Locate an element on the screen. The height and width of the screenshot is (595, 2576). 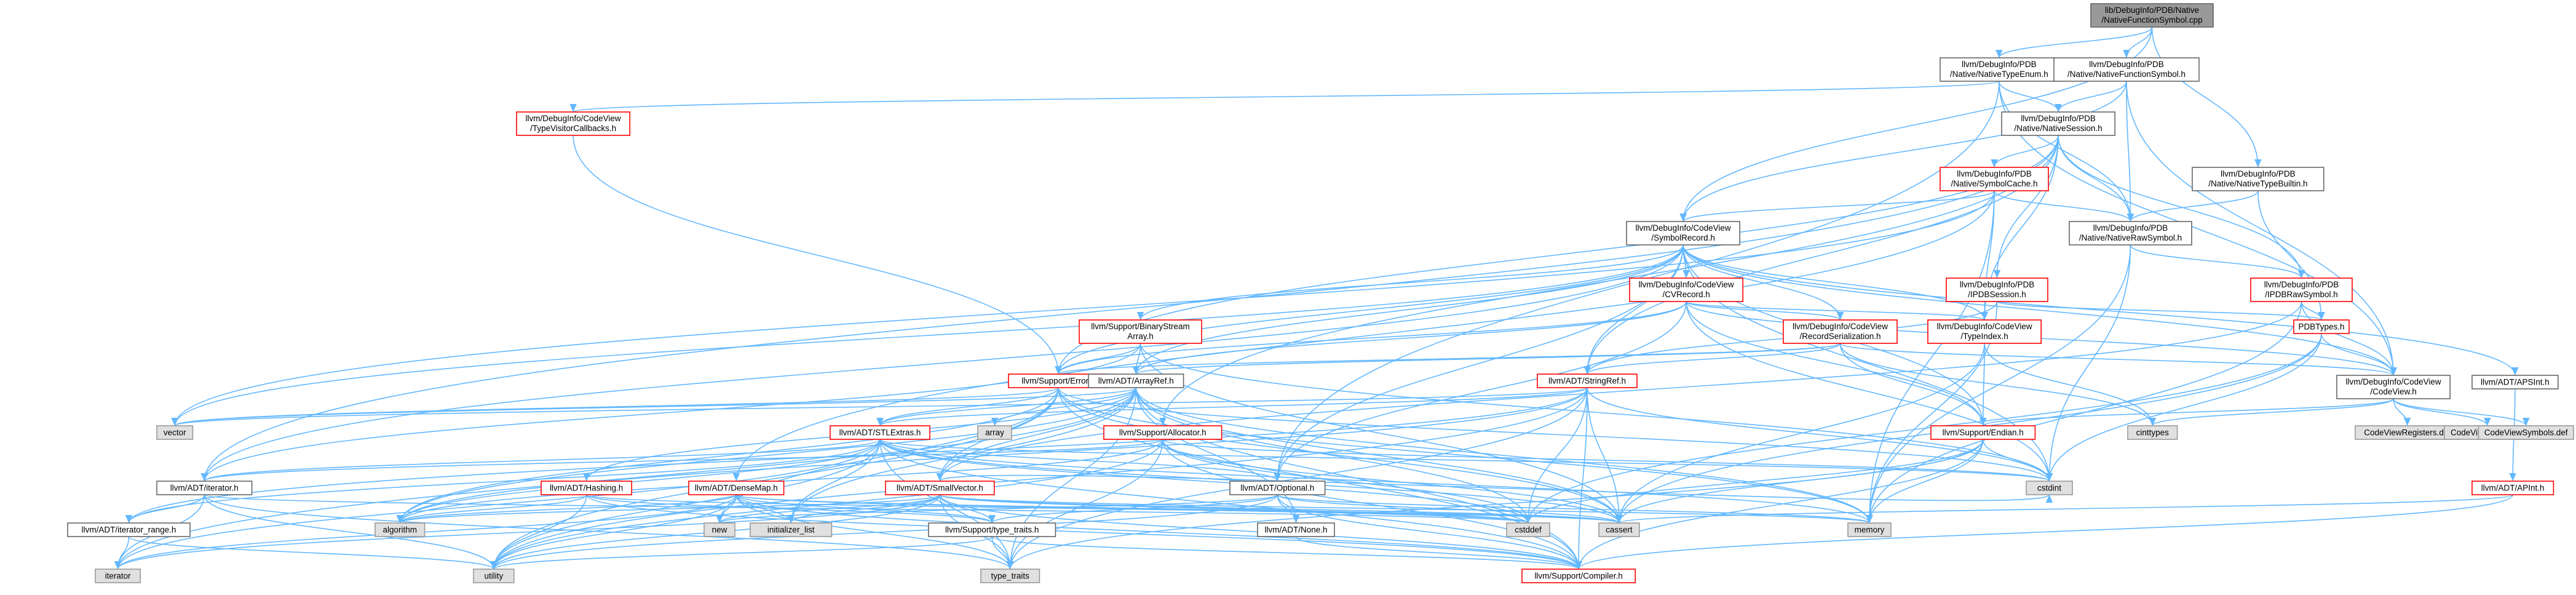
node-symbolrecord: llvm/DebugInfo/CodeView/SymbolRecord.h is located at coordinates (1683, 233).